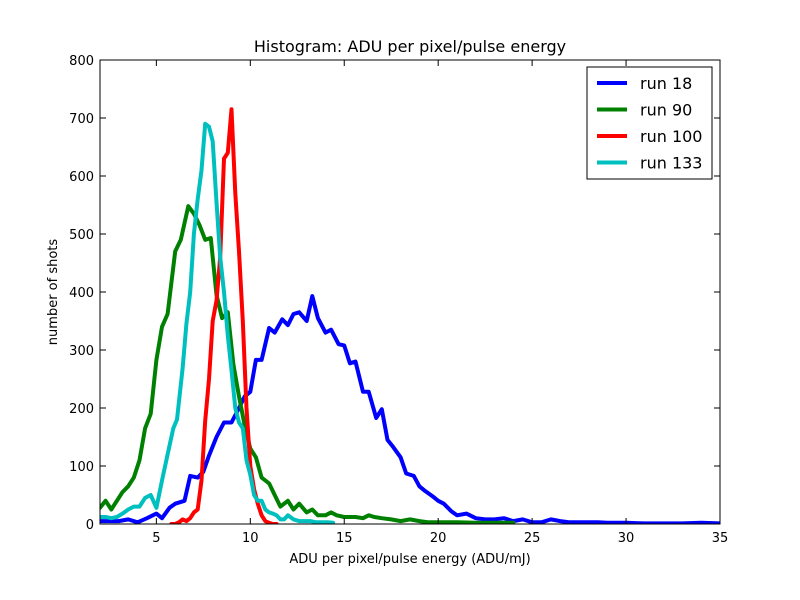  I want to click on x-tick-label: 5, so click(156, 538).